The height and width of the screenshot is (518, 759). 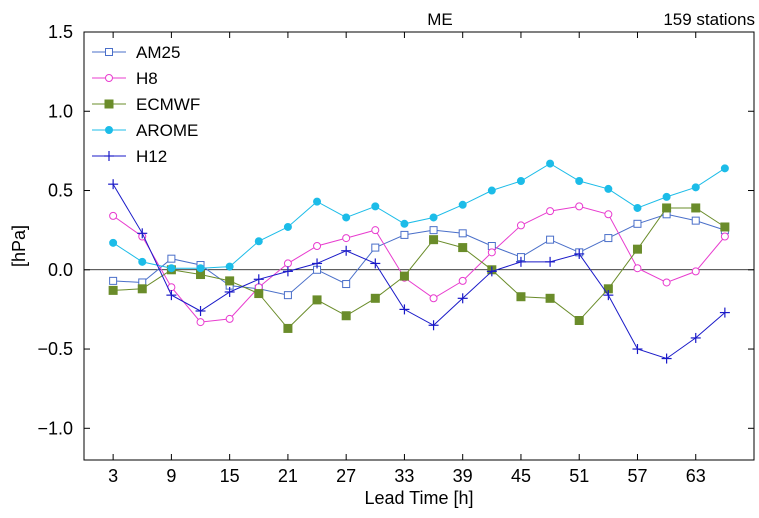 I want to click on y-tick-label: 1.5, so click(x=60, y=32).